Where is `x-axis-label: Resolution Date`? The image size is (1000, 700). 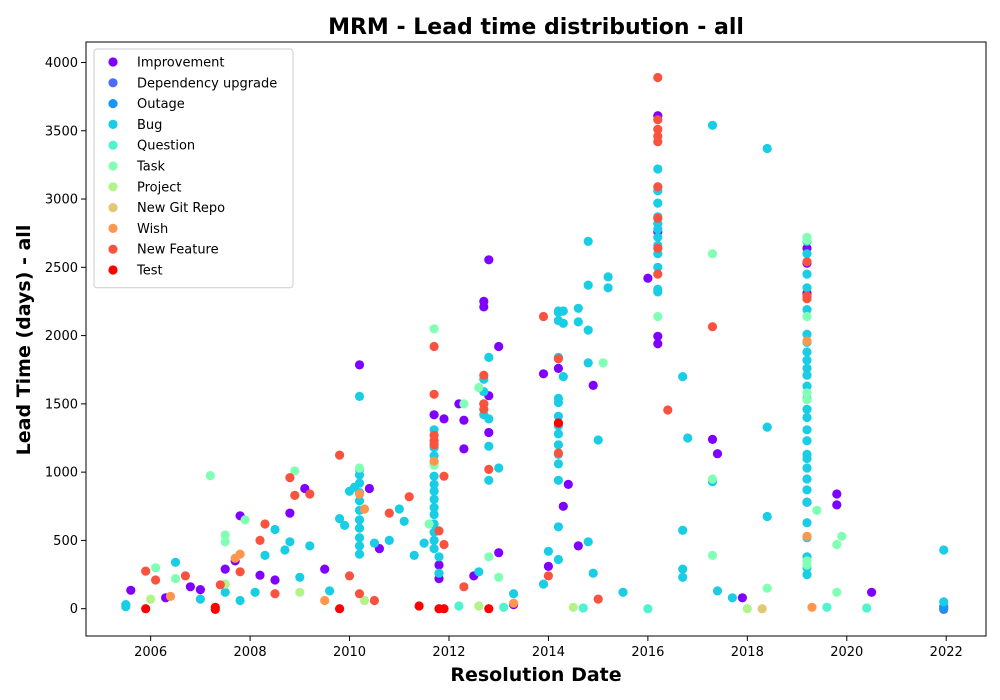
x-axis-label: Resolution Date is located at coordinates (535, 675).